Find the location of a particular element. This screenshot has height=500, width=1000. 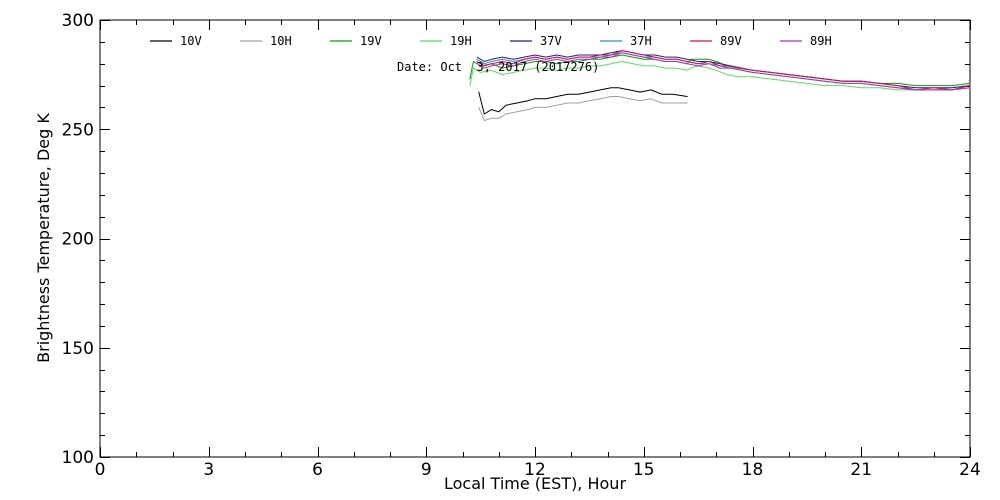

y-tick-label: 250 is located at coordinates (78, 130).